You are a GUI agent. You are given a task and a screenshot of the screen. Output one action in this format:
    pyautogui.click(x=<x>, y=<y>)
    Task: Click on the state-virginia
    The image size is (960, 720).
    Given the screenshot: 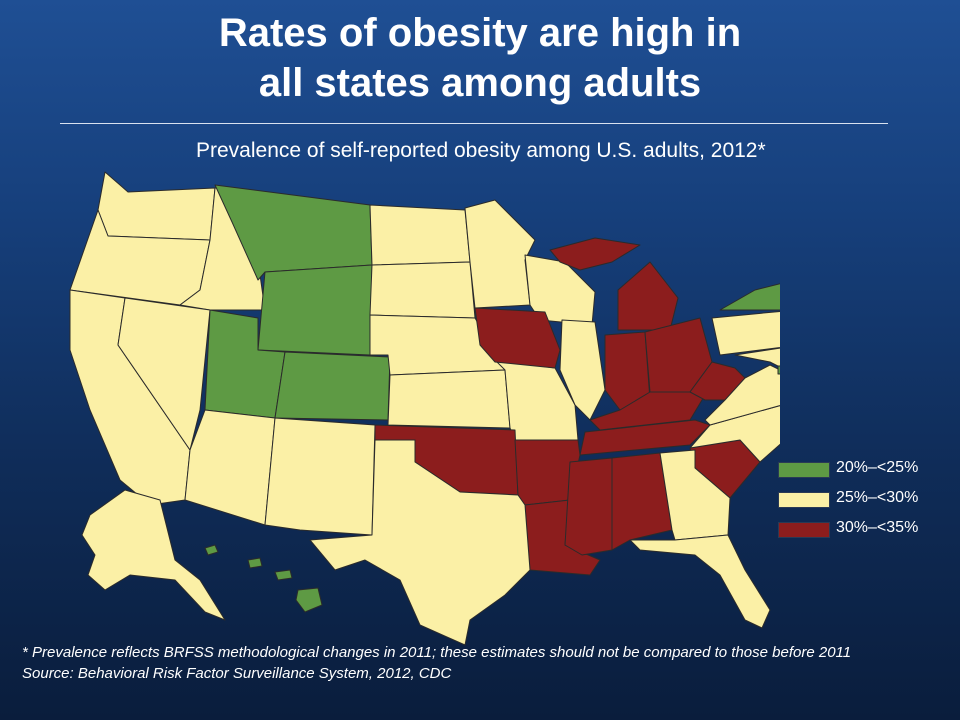 What is the action you would take?
    pyautogui.click(x=742, y=395)
    